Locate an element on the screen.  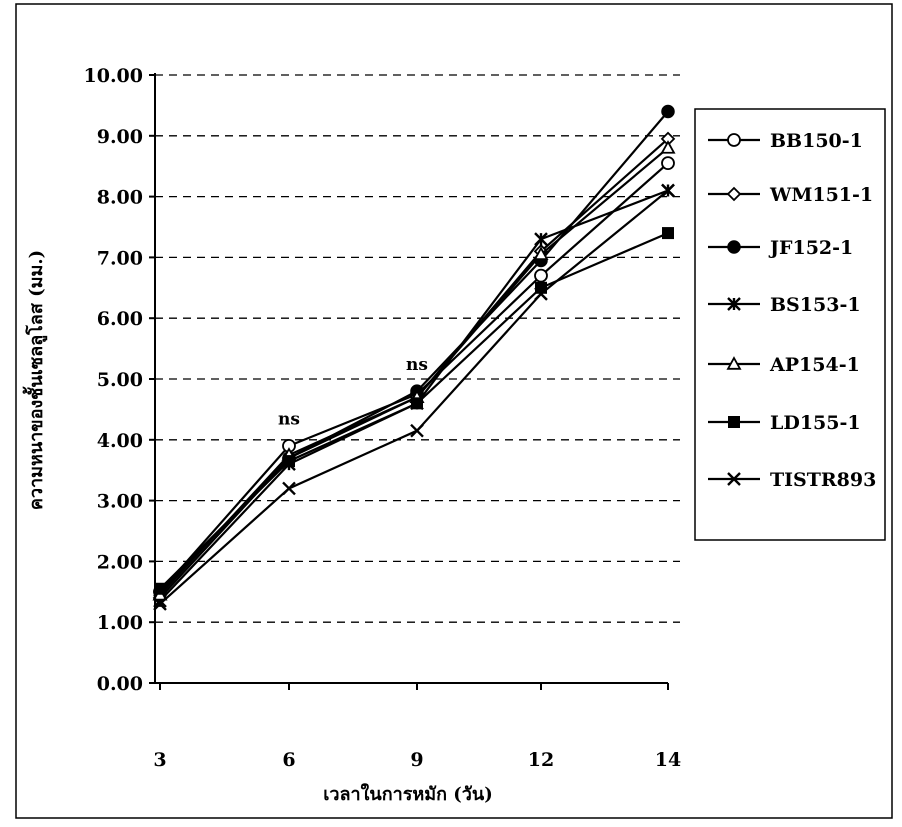
y-tick-label: 2.00 is located at coordinates (120, 562).